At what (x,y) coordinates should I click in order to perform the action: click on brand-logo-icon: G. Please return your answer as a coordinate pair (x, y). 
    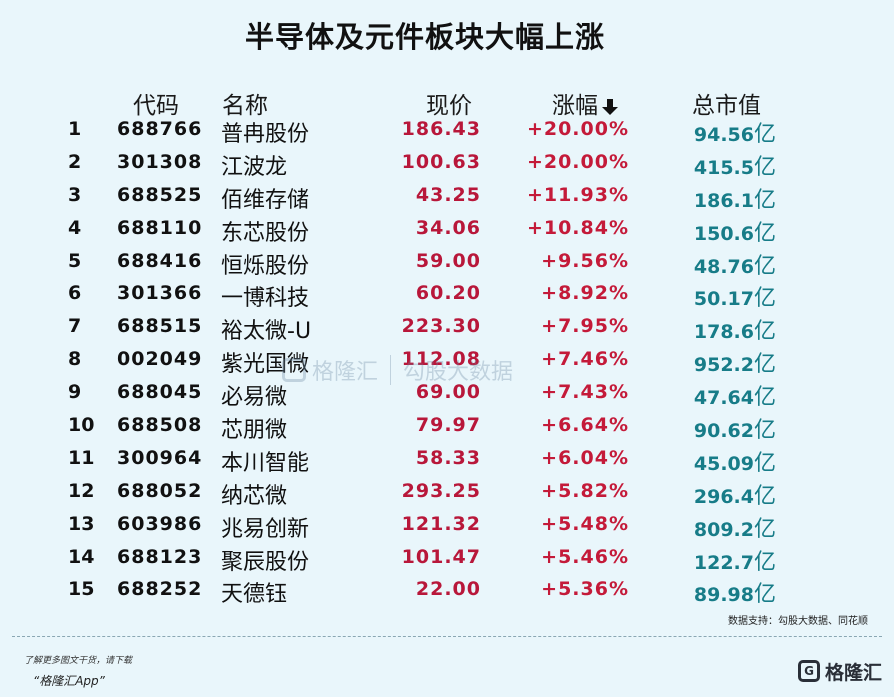
    Looking at the image, I should click on (809, 671).